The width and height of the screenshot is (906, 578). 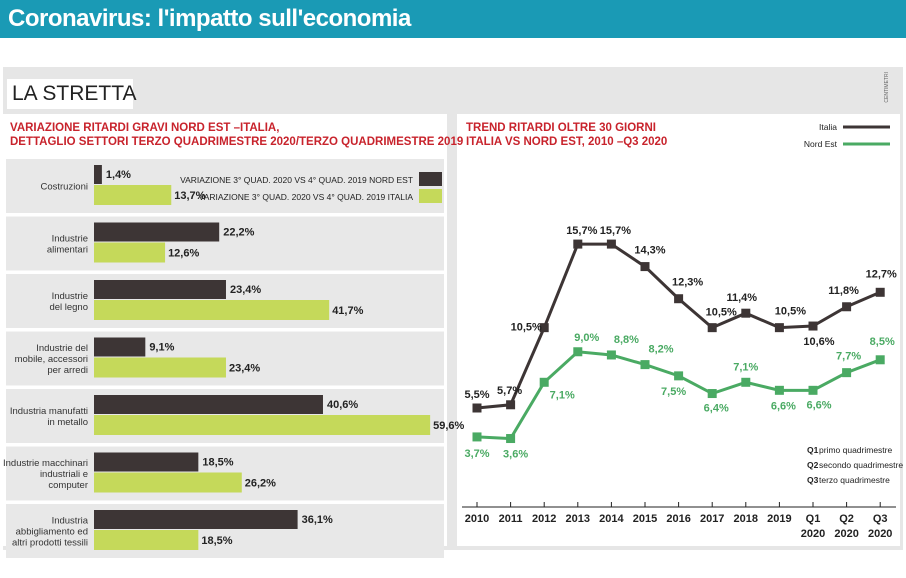 What do you see at coordinates (347, 311) in the screenshot?
I see `value-label-italia: 41,7%` at bounding box center [347, 311].